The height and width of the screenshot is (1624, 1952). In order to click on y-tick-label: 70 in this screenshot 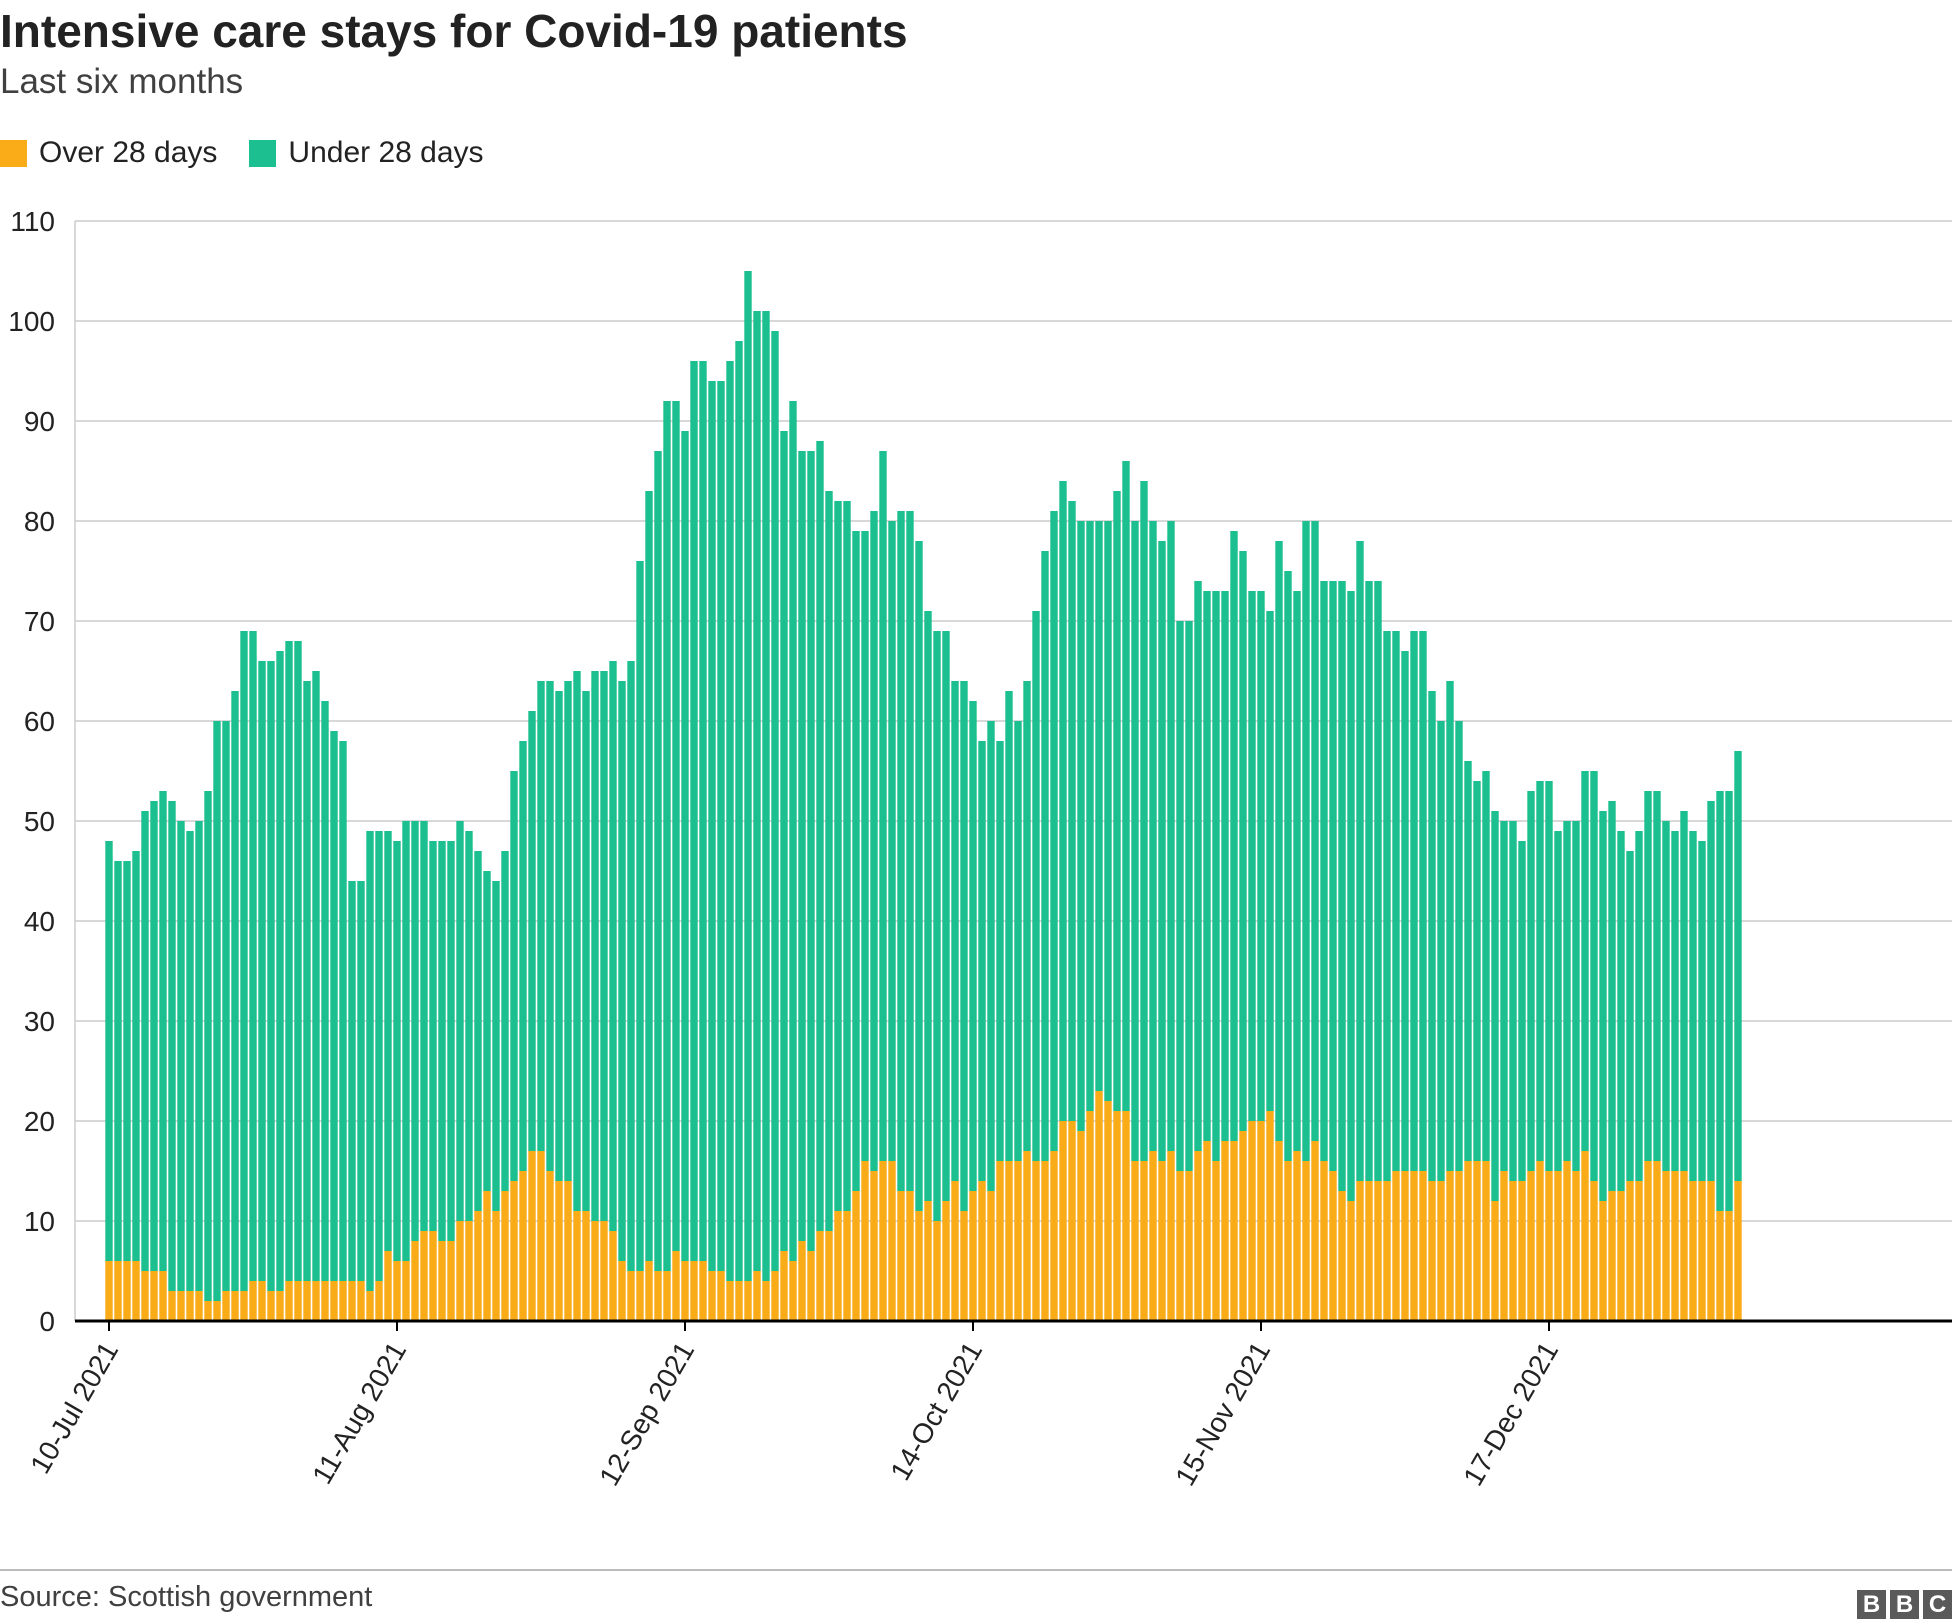, I will do `click(39, 621)`.